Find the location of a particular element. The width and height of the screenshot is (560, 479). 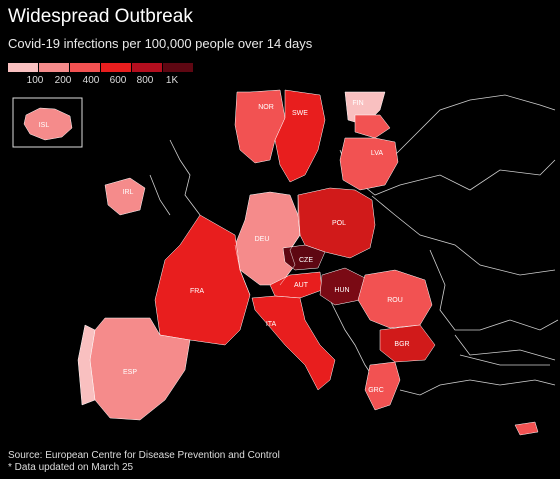

label-cze: CZE is located at coordinates (306, 260).